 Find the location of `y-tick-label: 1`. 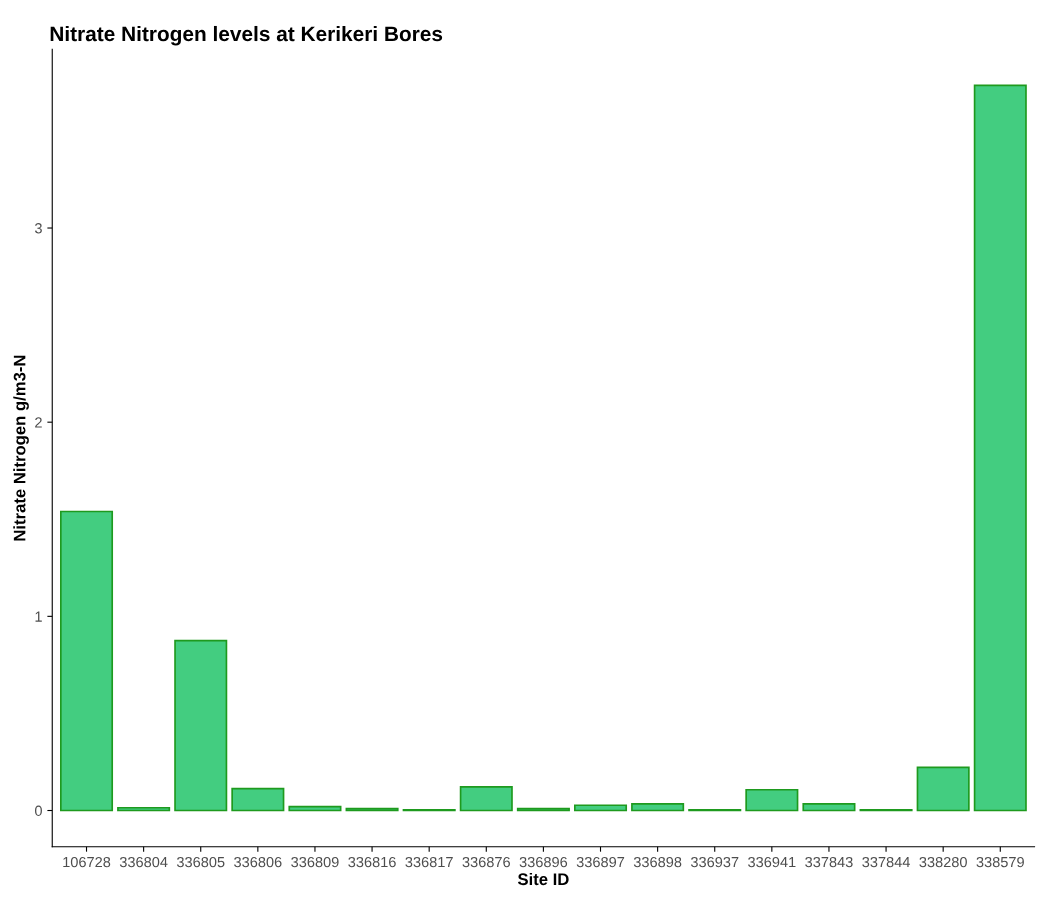

y-tick-label: 1 is located at coordinates (38, 616).